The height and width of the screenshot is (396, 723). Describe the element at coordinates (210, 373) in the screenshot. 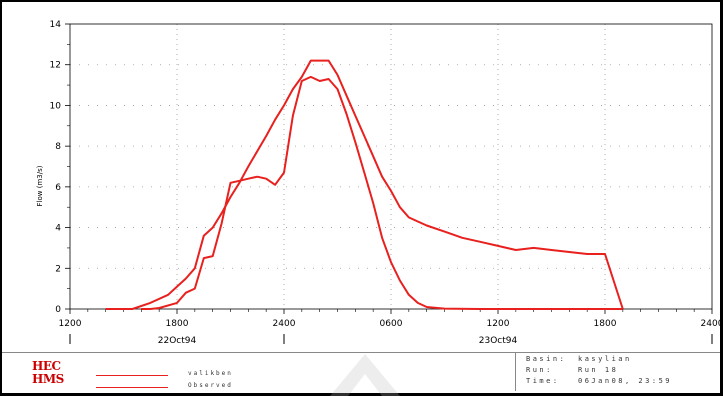

I see `legend-label: valikben` at that location.